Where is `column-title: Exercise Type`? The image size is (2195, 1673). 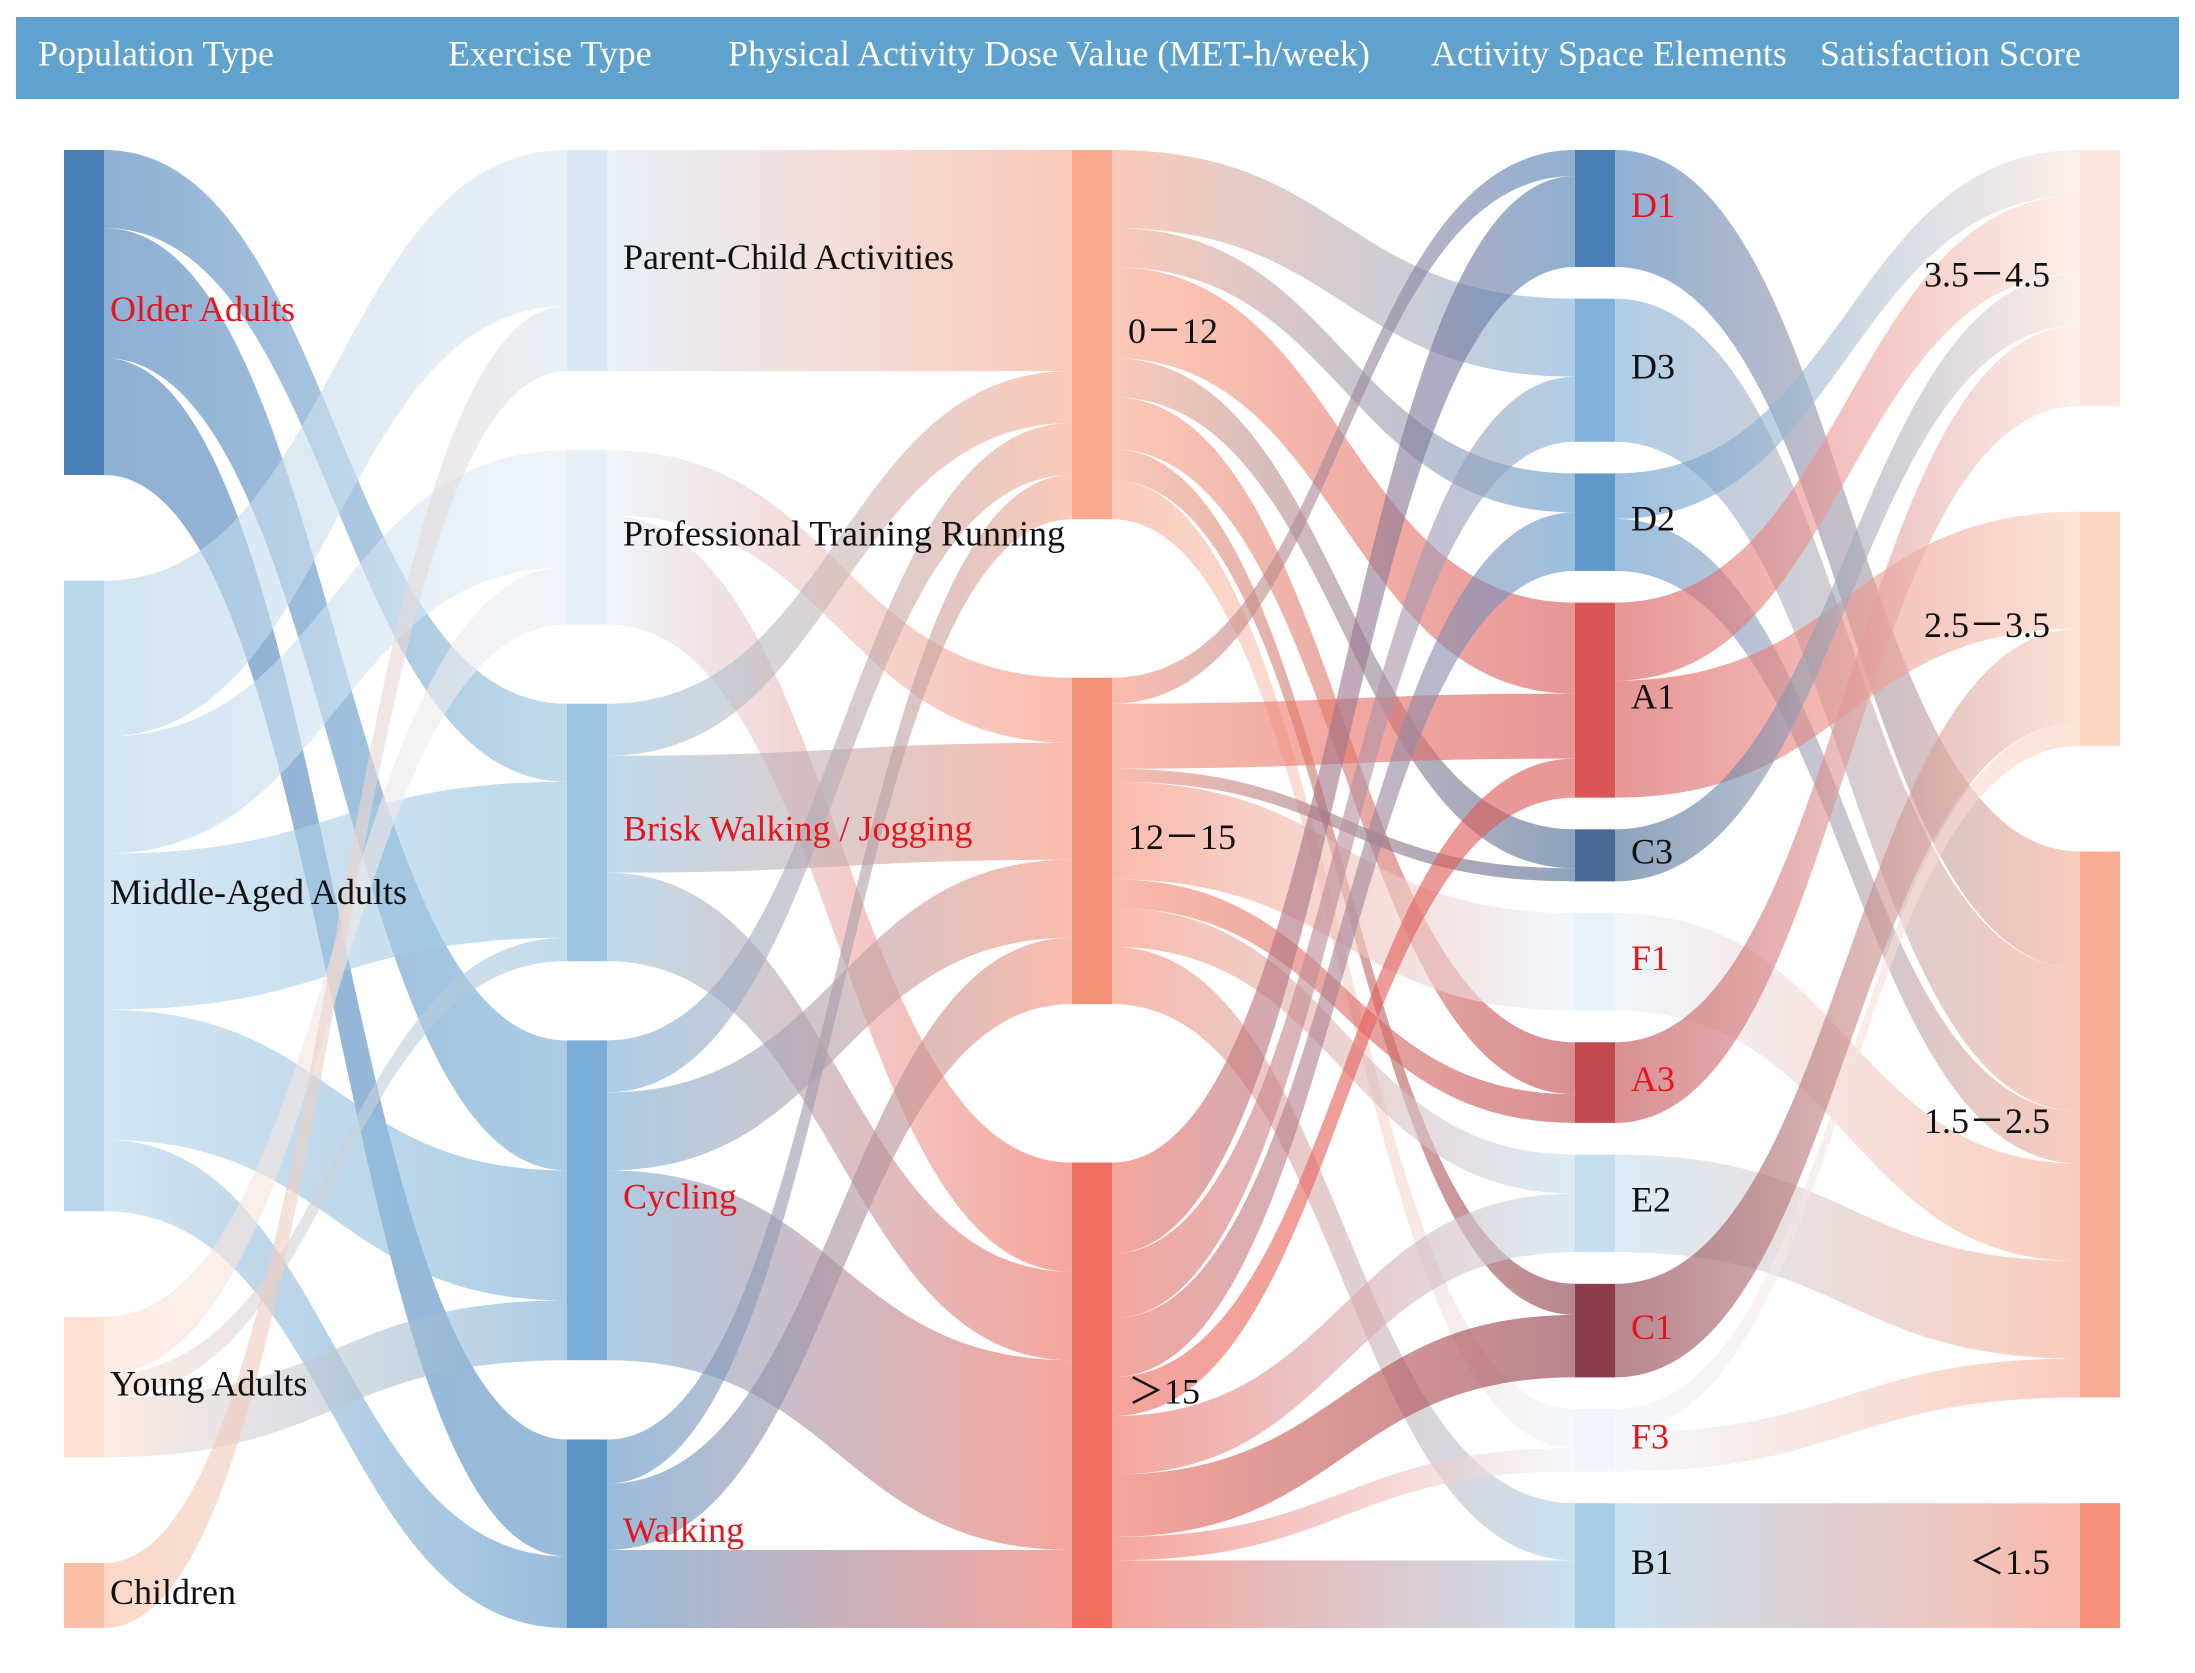 column-title: Exercise Type is located at coordinates (550, 53).